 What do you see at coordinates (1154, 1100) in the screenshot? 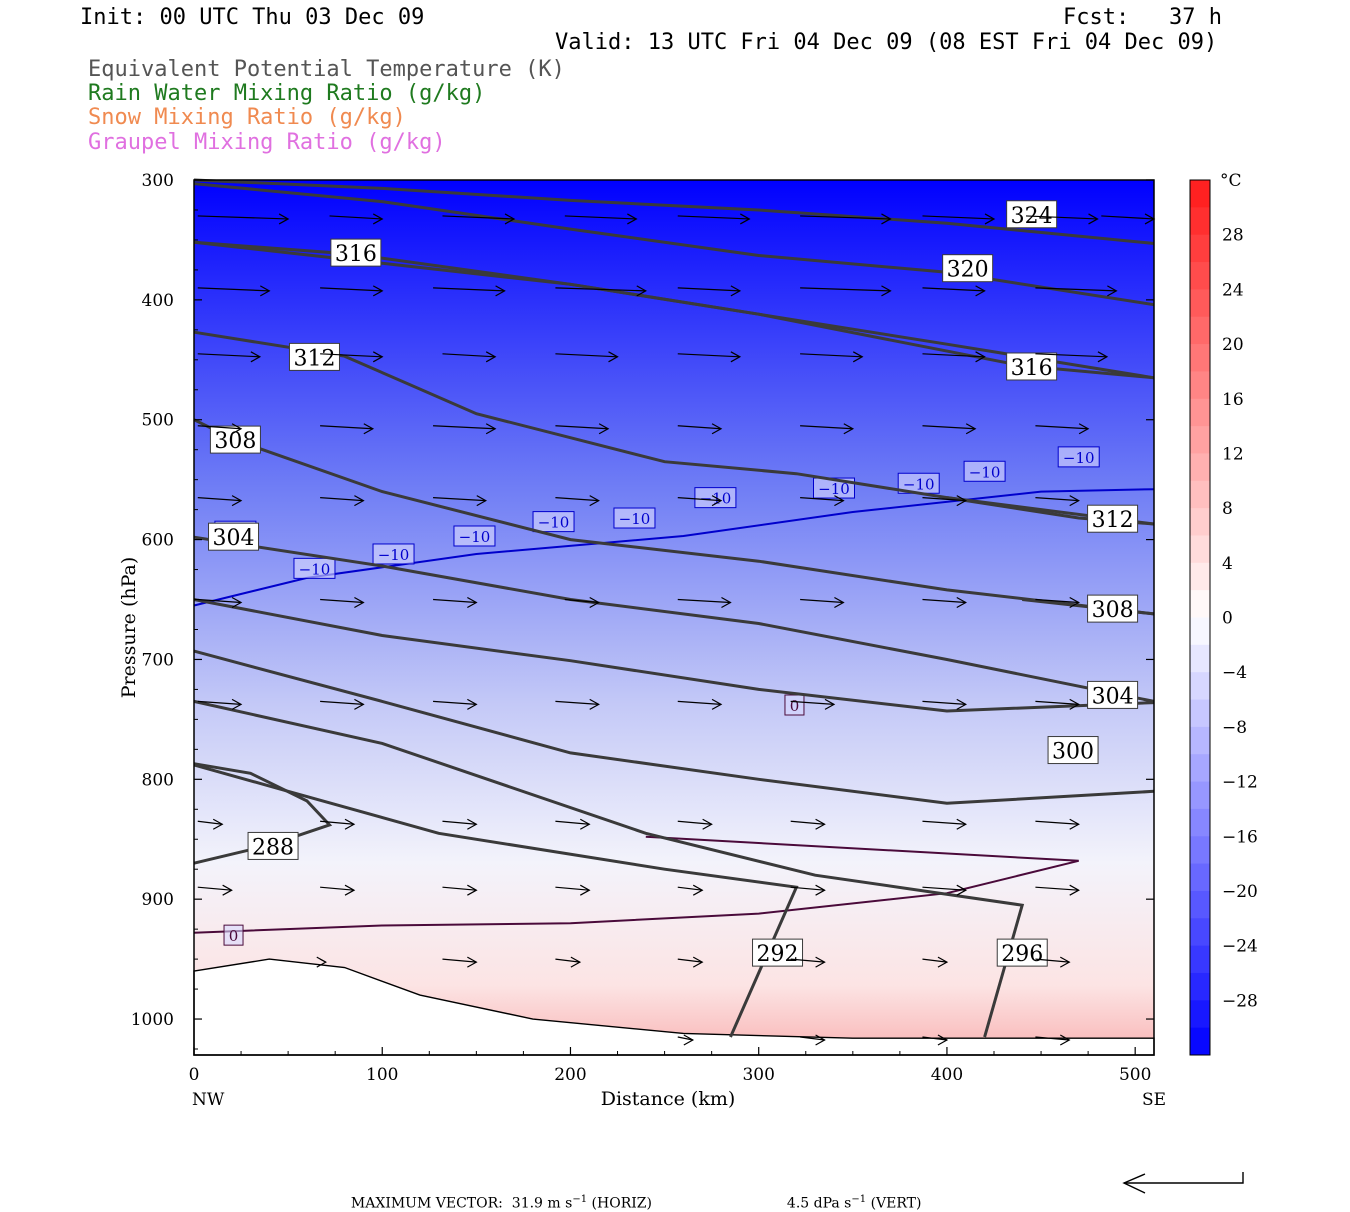
I see `x-end-label-se: SE` at bounding box center [1154, 1100].